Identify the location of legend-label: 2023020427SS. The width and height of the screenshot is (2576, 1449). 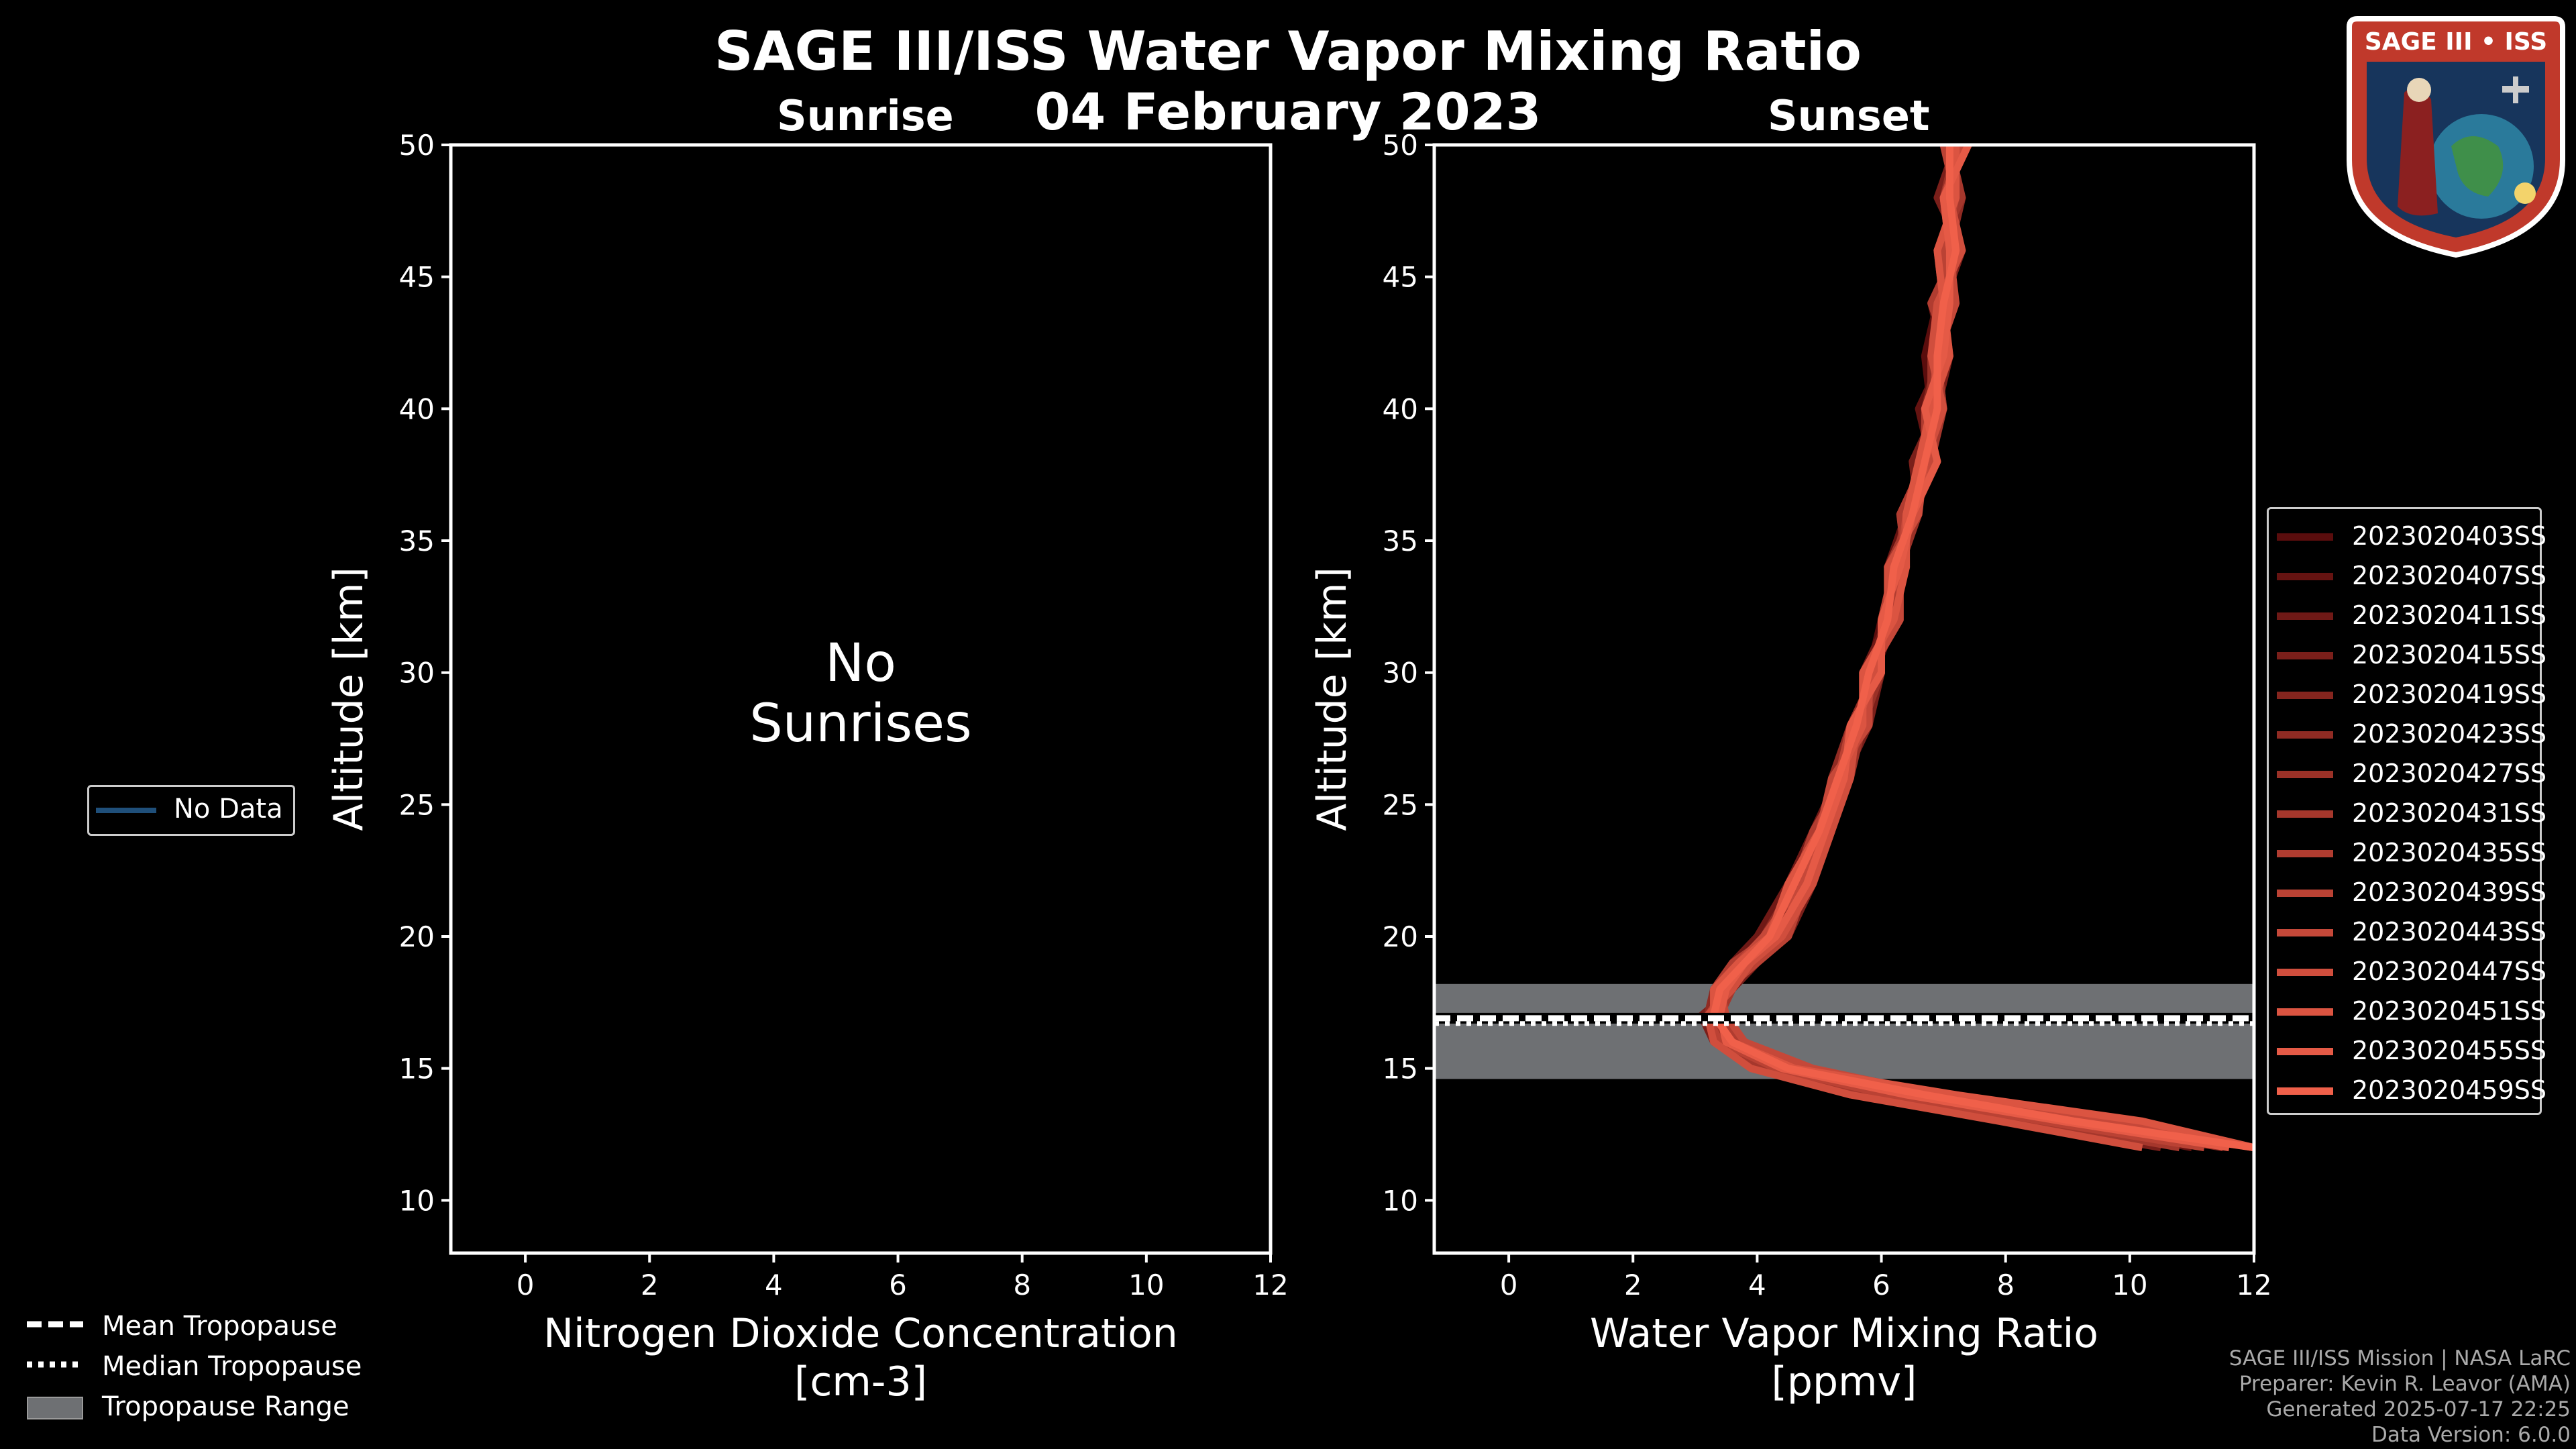
(2449, 773).